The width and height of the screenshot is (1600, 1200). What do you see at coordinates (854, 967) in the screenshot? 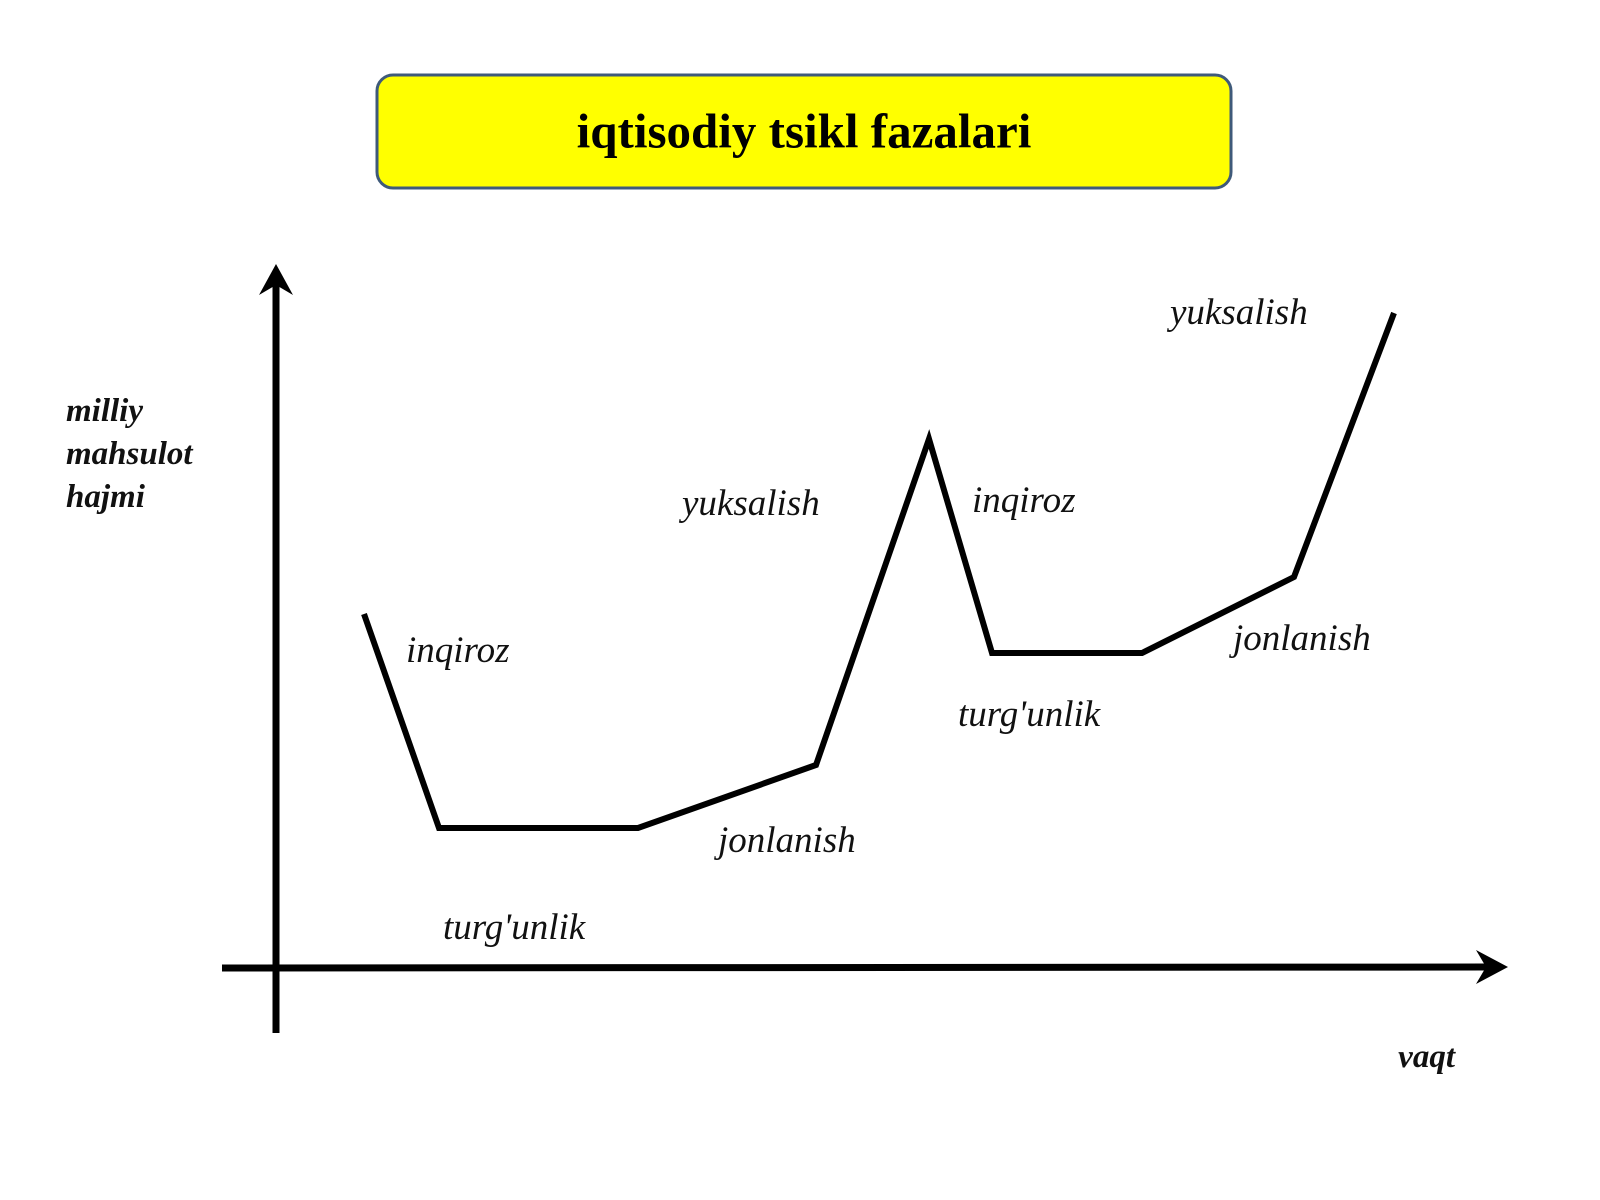
I see `x-axis` at bounding box center [854, 967].